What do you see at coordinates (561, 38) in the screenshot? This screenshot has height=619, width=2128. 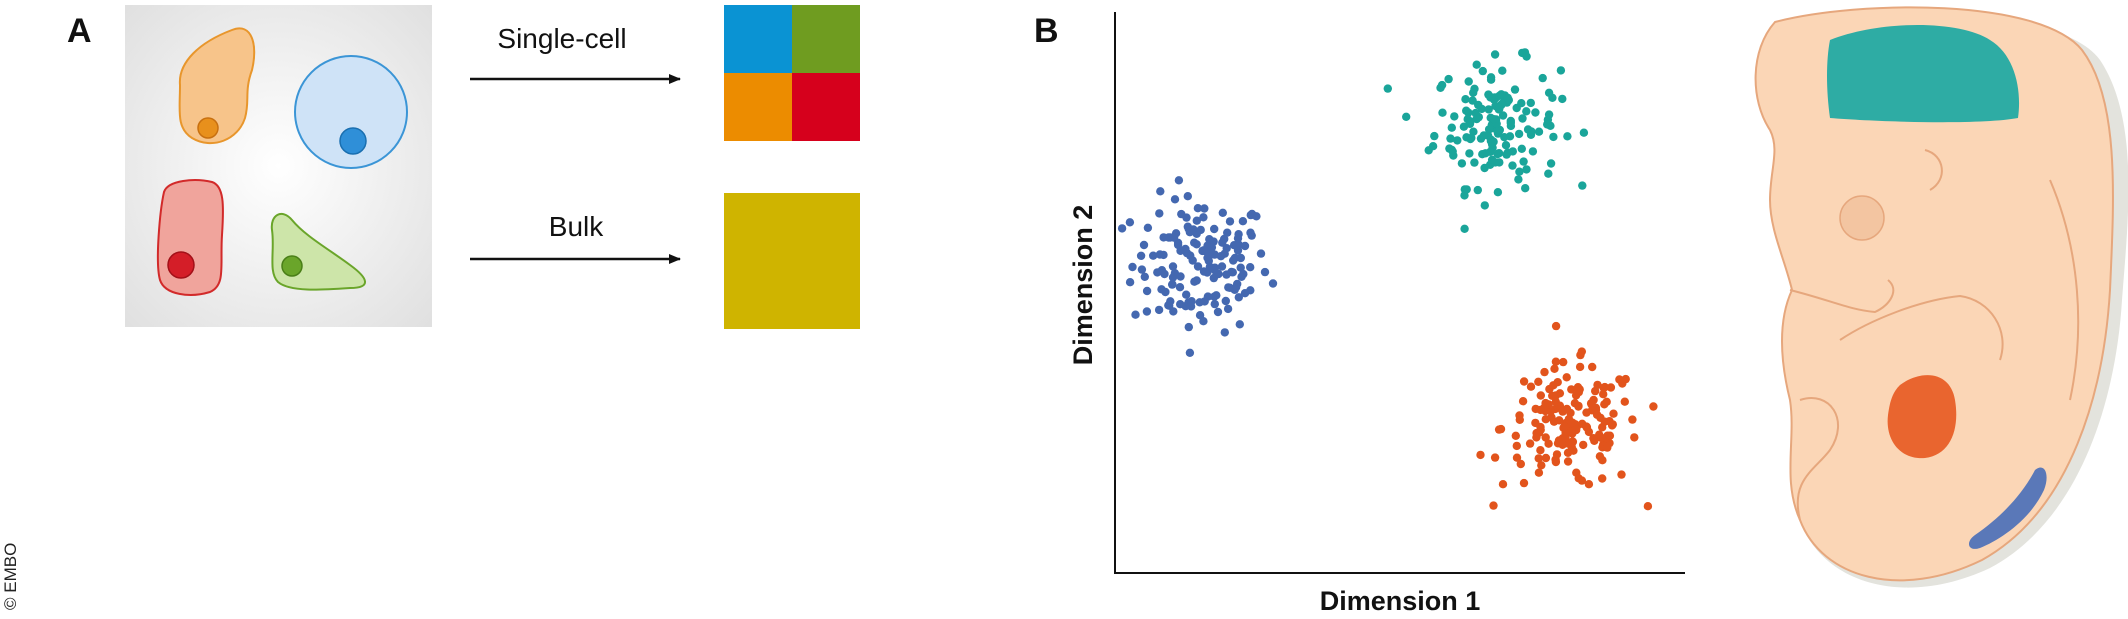 I see `single-cell-label: Single-cell` at bounding box center [561, 38].